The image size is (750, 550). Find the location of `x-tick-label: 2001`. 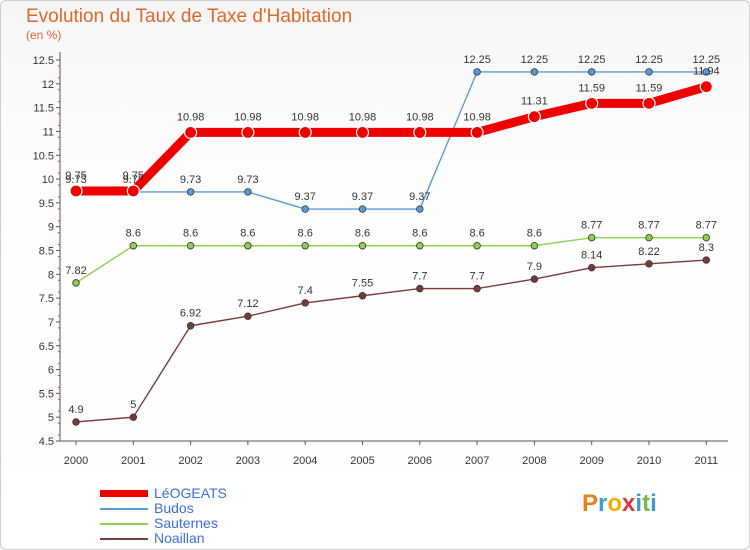

x-tick-label: 2001 is located at coordinates (133, 461).